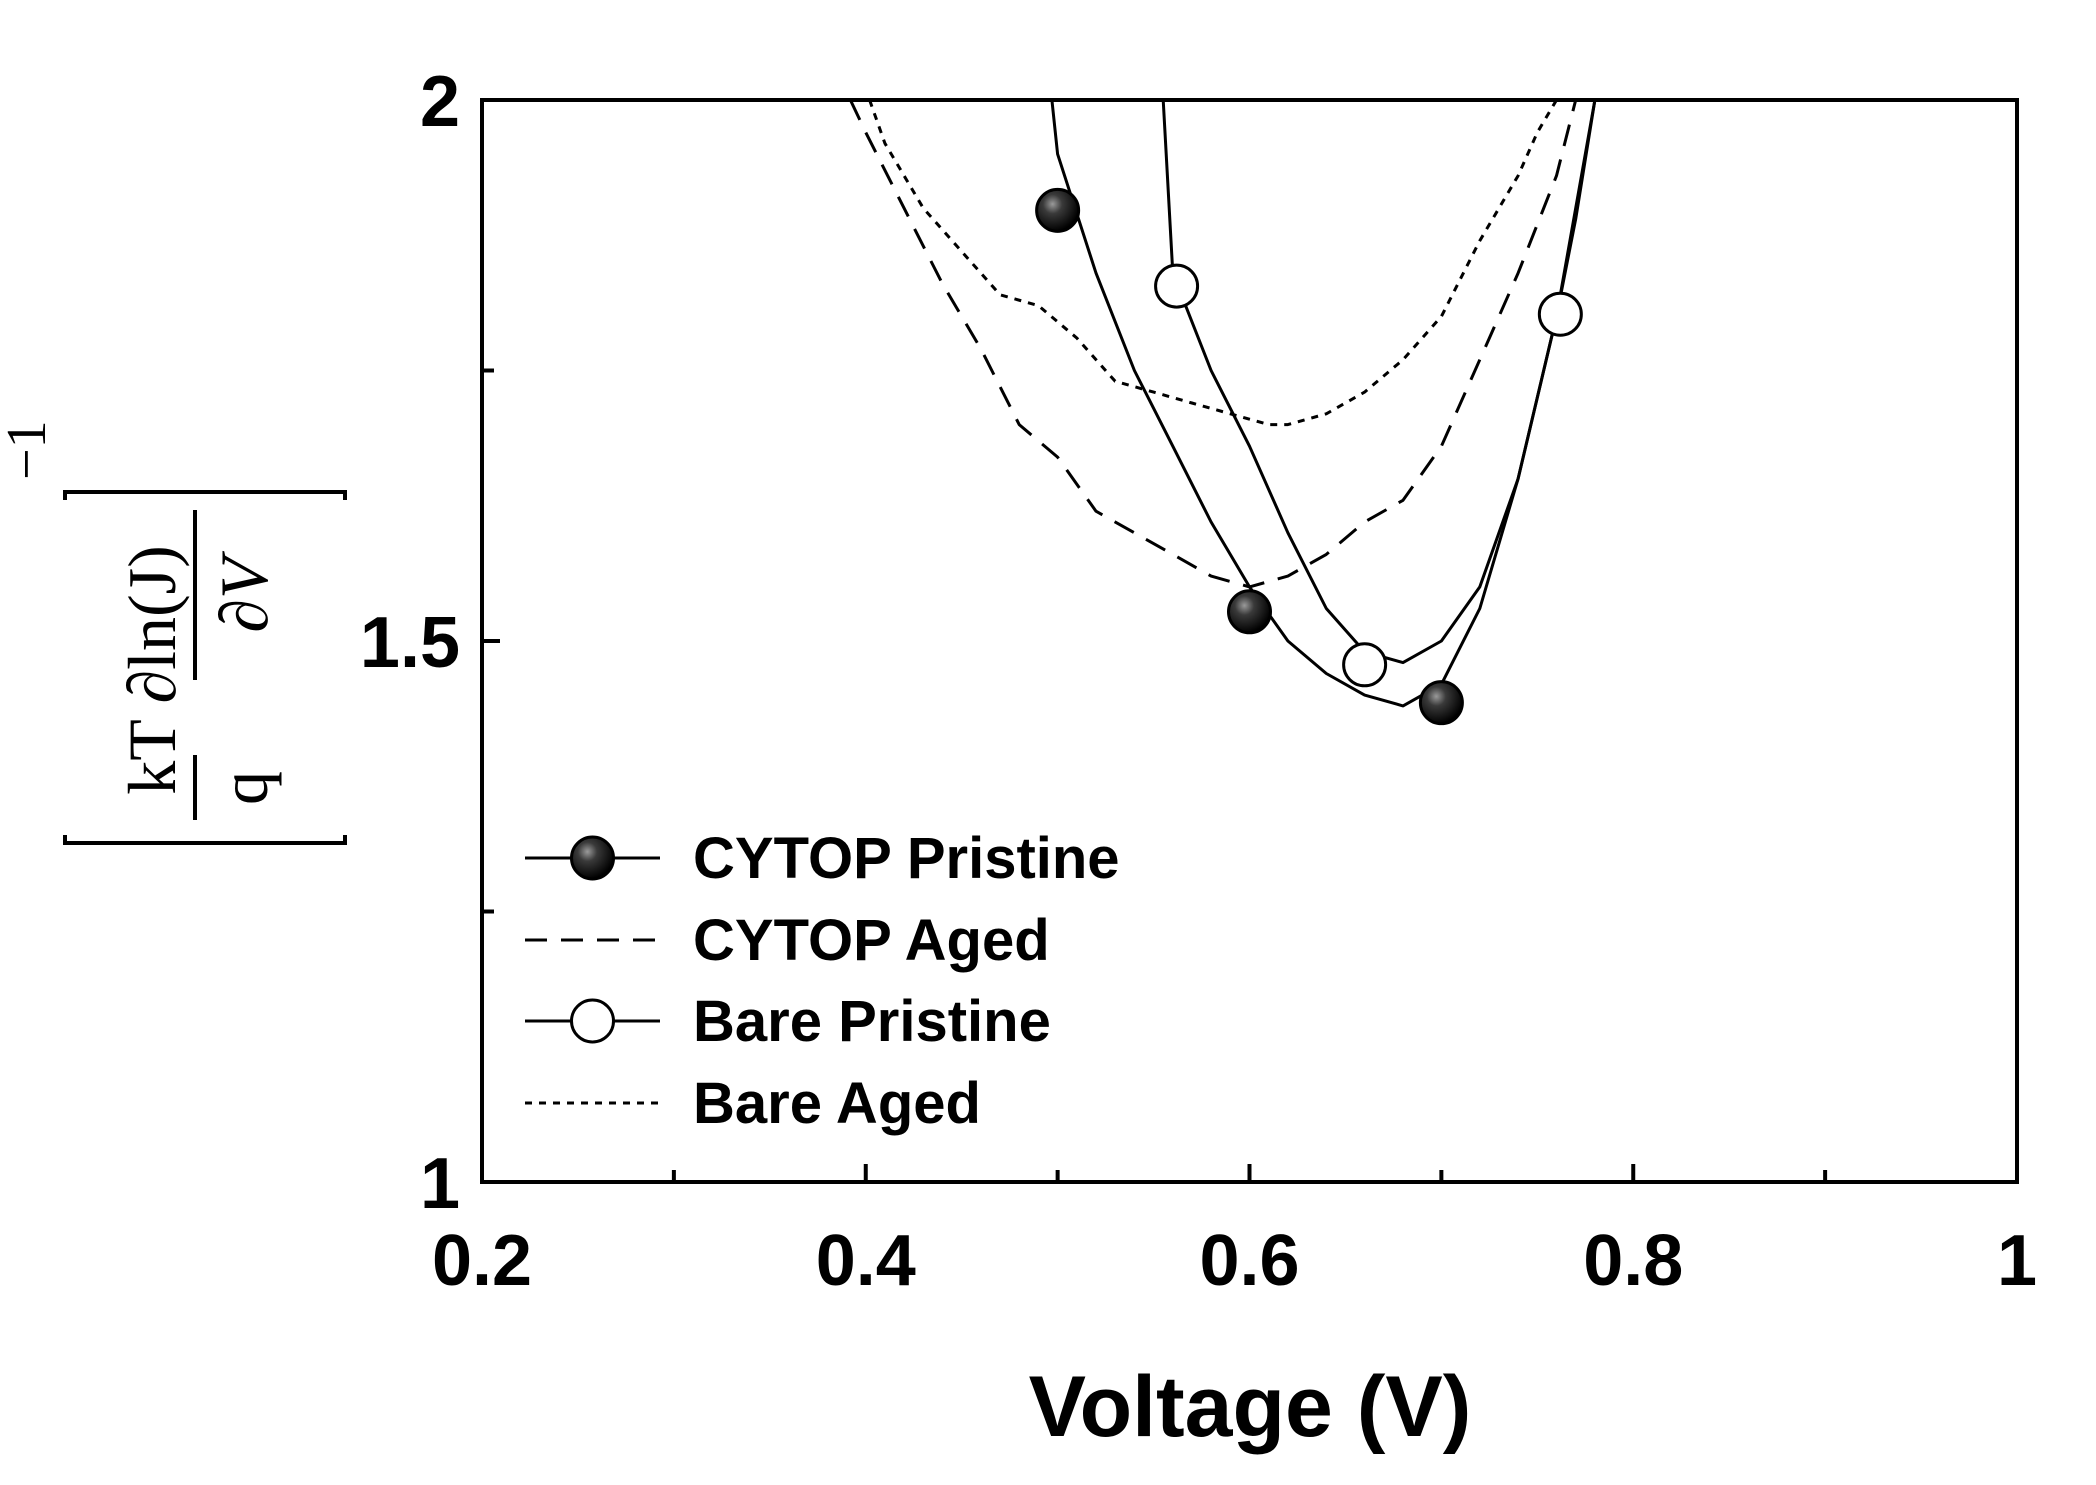 This screenshot has width=2096, height=1485. Describe the element at coordinates (1633, 1261) in the screenshot. I see `x-tick-label: 0.8` at that location.